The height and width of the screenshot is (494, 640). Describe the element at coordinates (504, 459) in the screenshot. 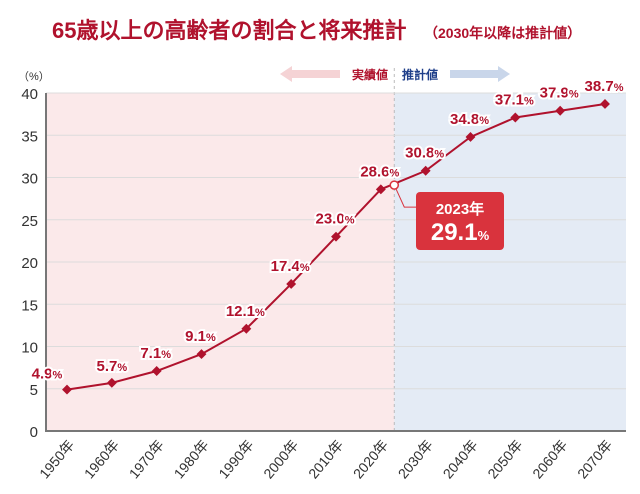

I see `x-tick-label: 2050年` at that location.